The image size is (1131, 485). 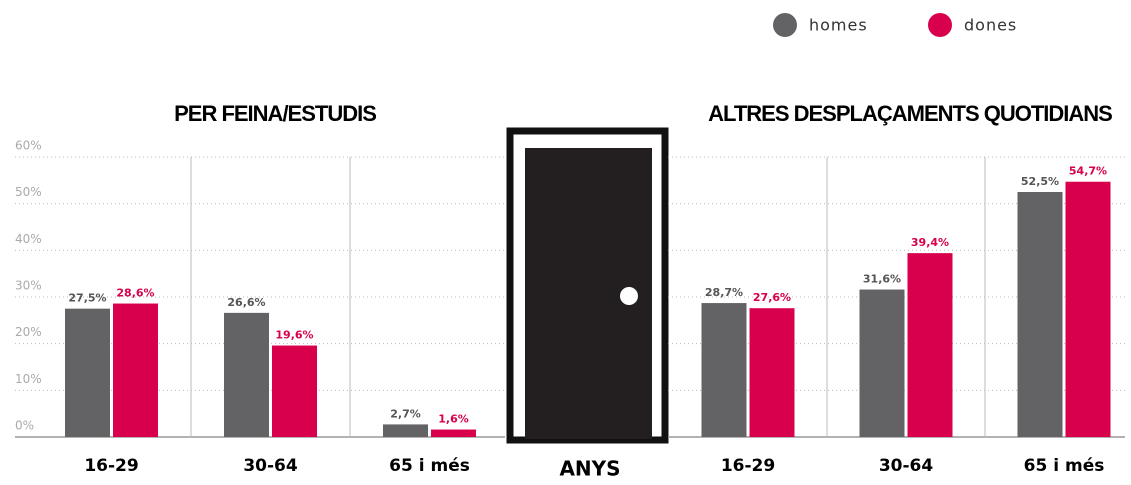 I want to click on x-axis-label: ANYS, so click(x=589, y=469).